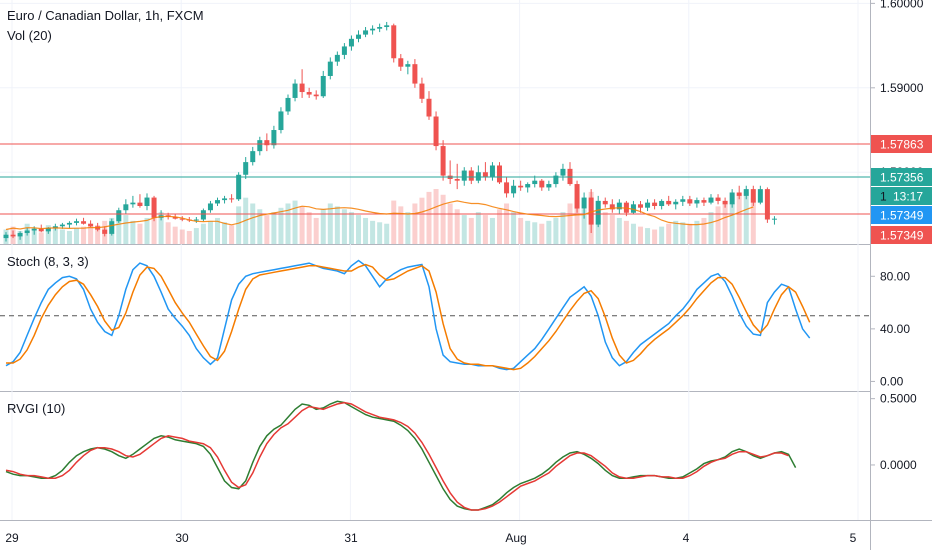 The height and width of the screenshot is (555, 932). What do you see at coordinates (36, 408) in the screenshot?
I see `rvgi-label: RVGI (10)` at bounding box center [36, 408].